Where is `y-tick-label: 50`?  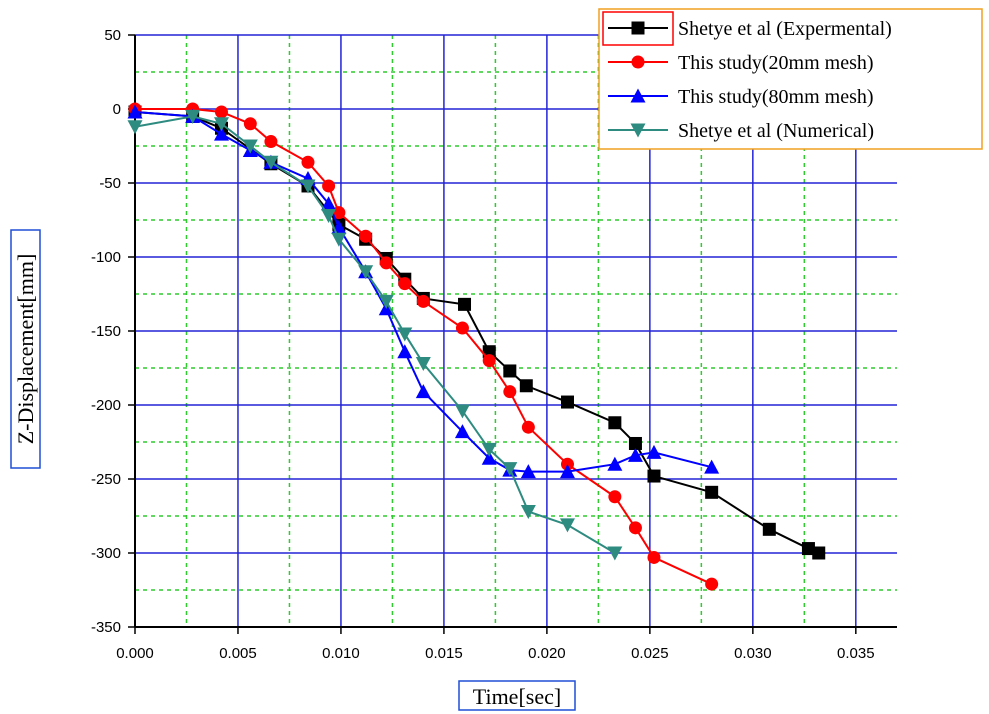 y-tick-label: 50 is located at coordinates (112, 35).